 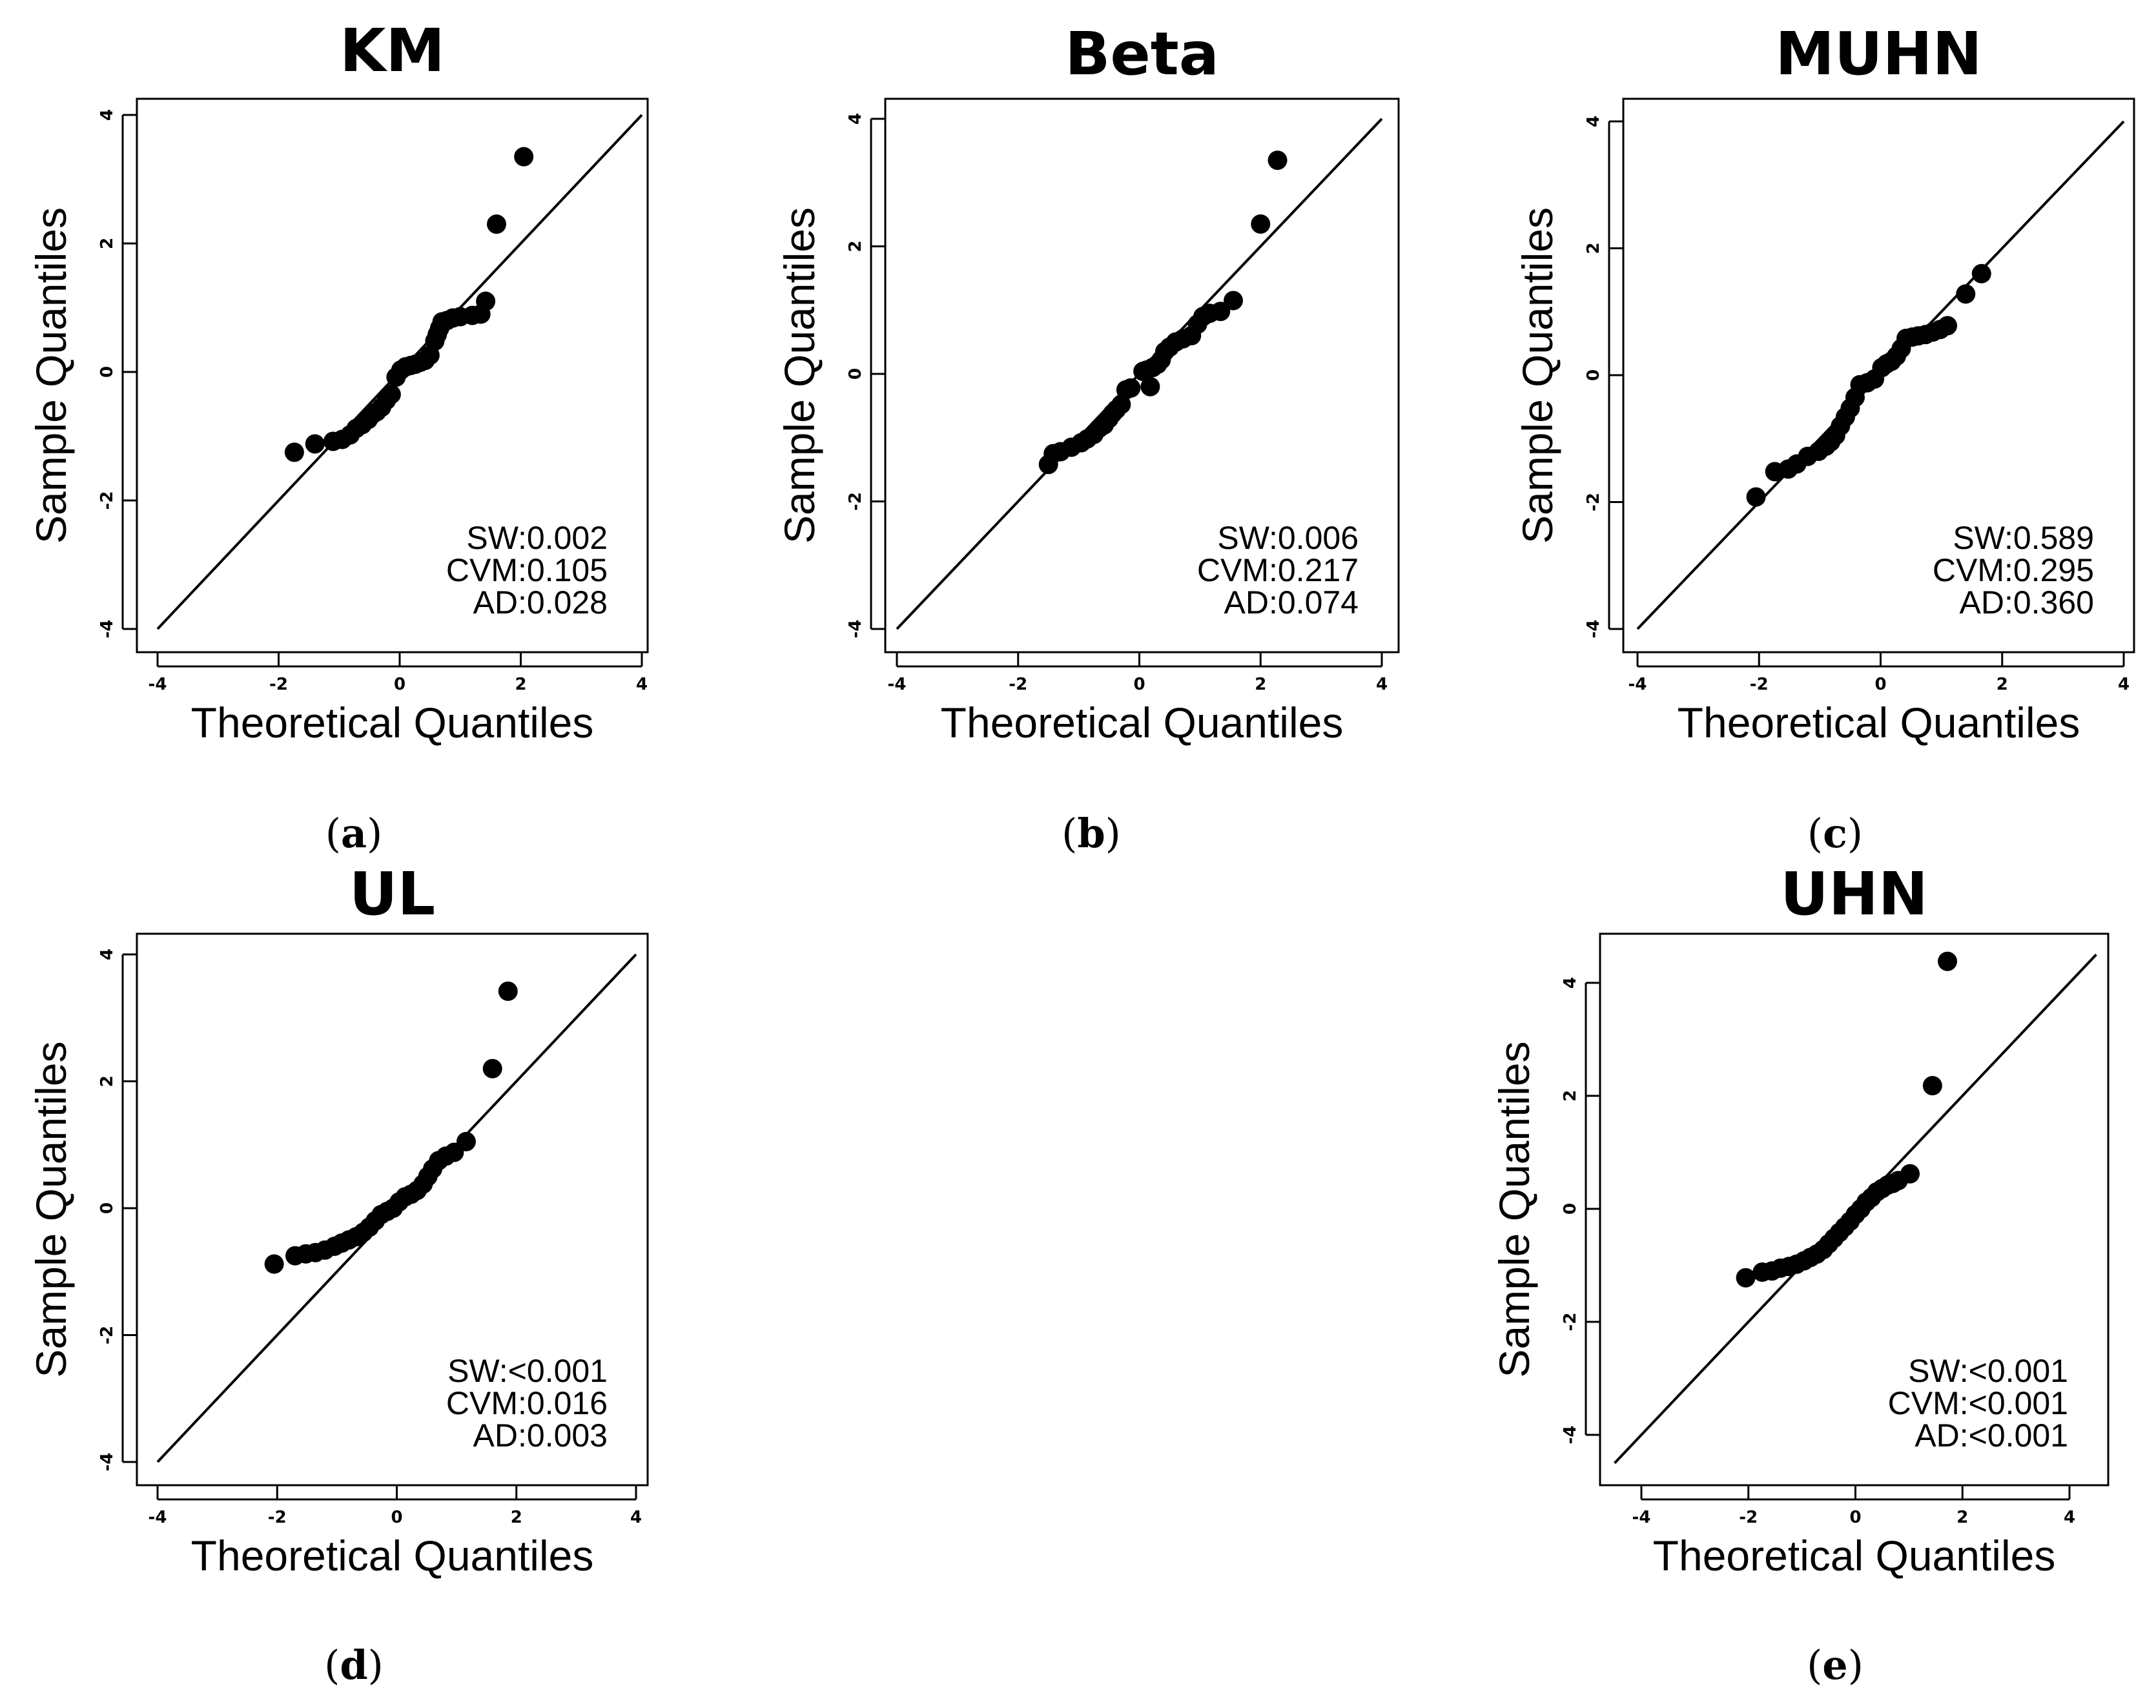 I want to click on stat-label: CVM:<0.001, so click(x=1978, y=1403).